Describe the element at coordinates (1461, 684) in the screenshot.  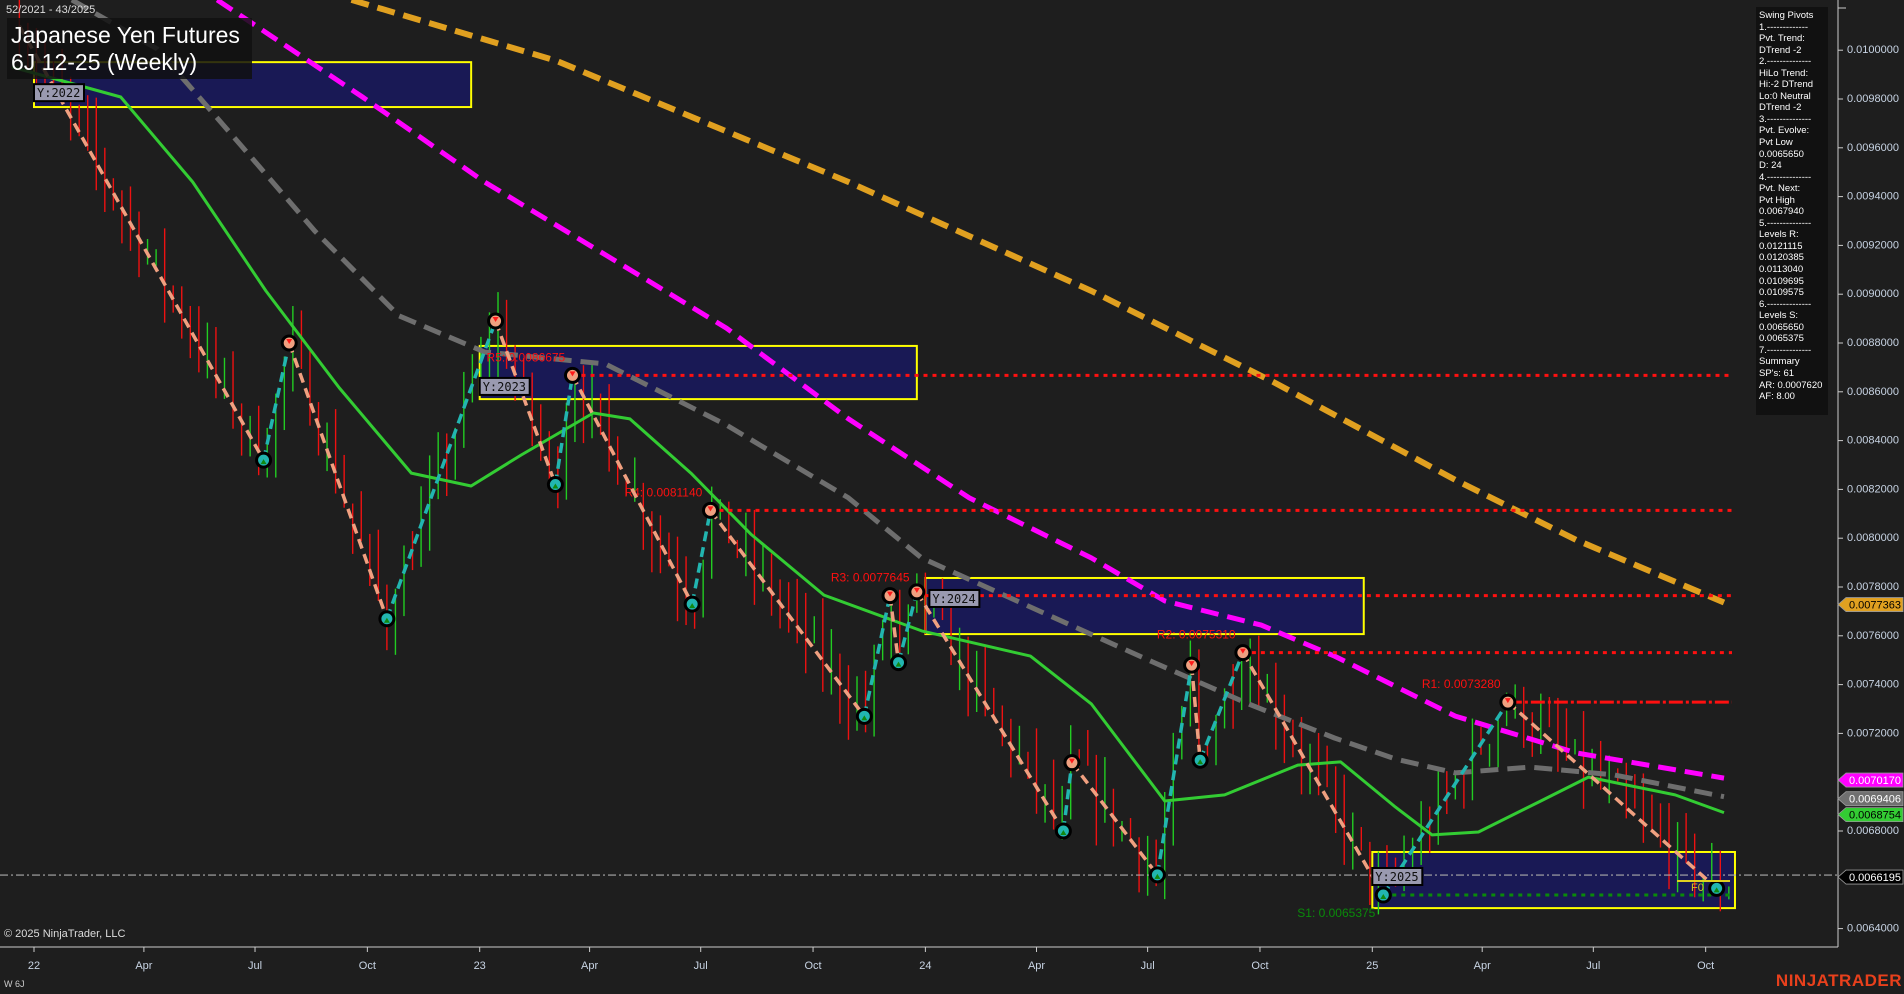
I see `level-label-r1: R1: 0.0073280` at that location.